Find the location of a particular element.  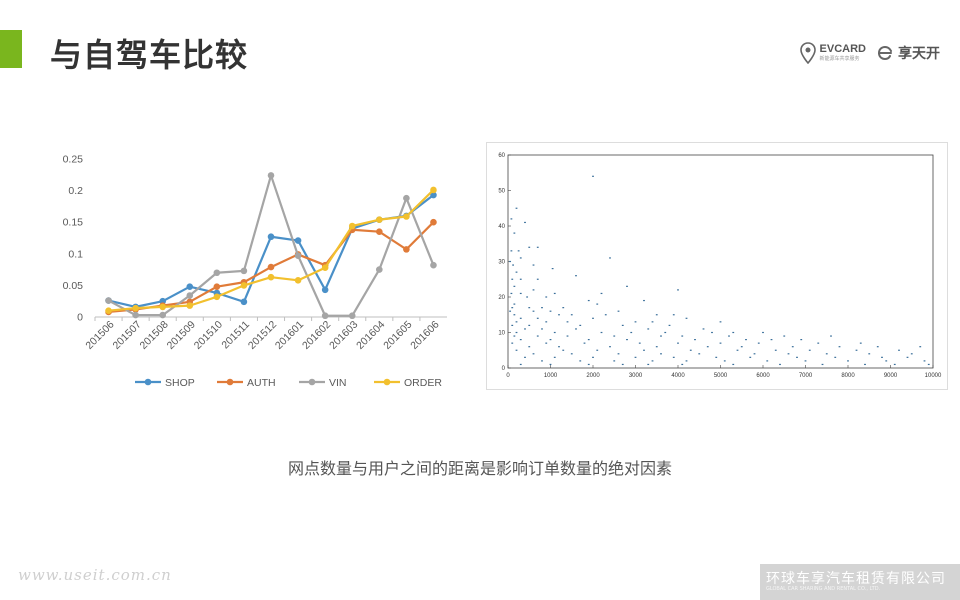

page-title: 与自驾车比较 is located at coordinates (149, 55).